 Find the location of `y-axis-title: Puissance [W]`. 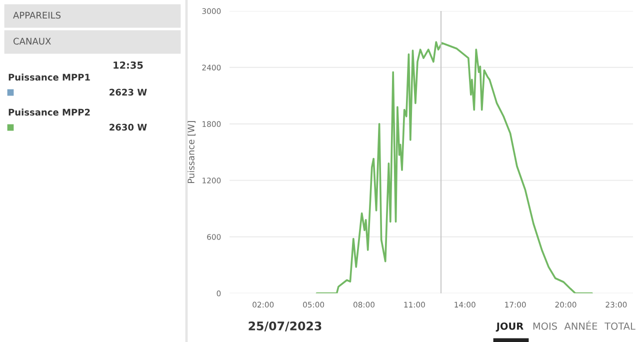

y-axis-title: Puissance [W] is located at coordinates (191, 152).